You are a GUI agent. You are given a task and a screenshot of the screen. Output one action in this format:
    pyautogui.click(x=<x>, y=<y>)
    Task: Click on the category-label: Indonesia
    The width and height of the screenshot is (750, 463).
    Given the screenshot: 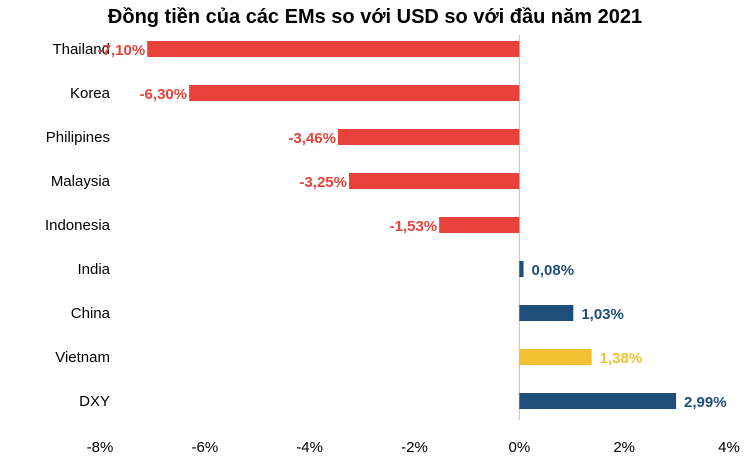 What is the action you would take?
    pyautogui.click(x=78, y=225)
    